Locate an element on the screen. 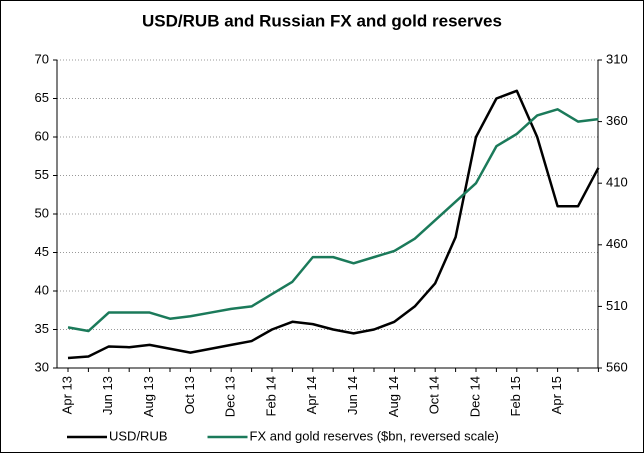  y2-tick-label: 560 is located at coordinates (617, 366).